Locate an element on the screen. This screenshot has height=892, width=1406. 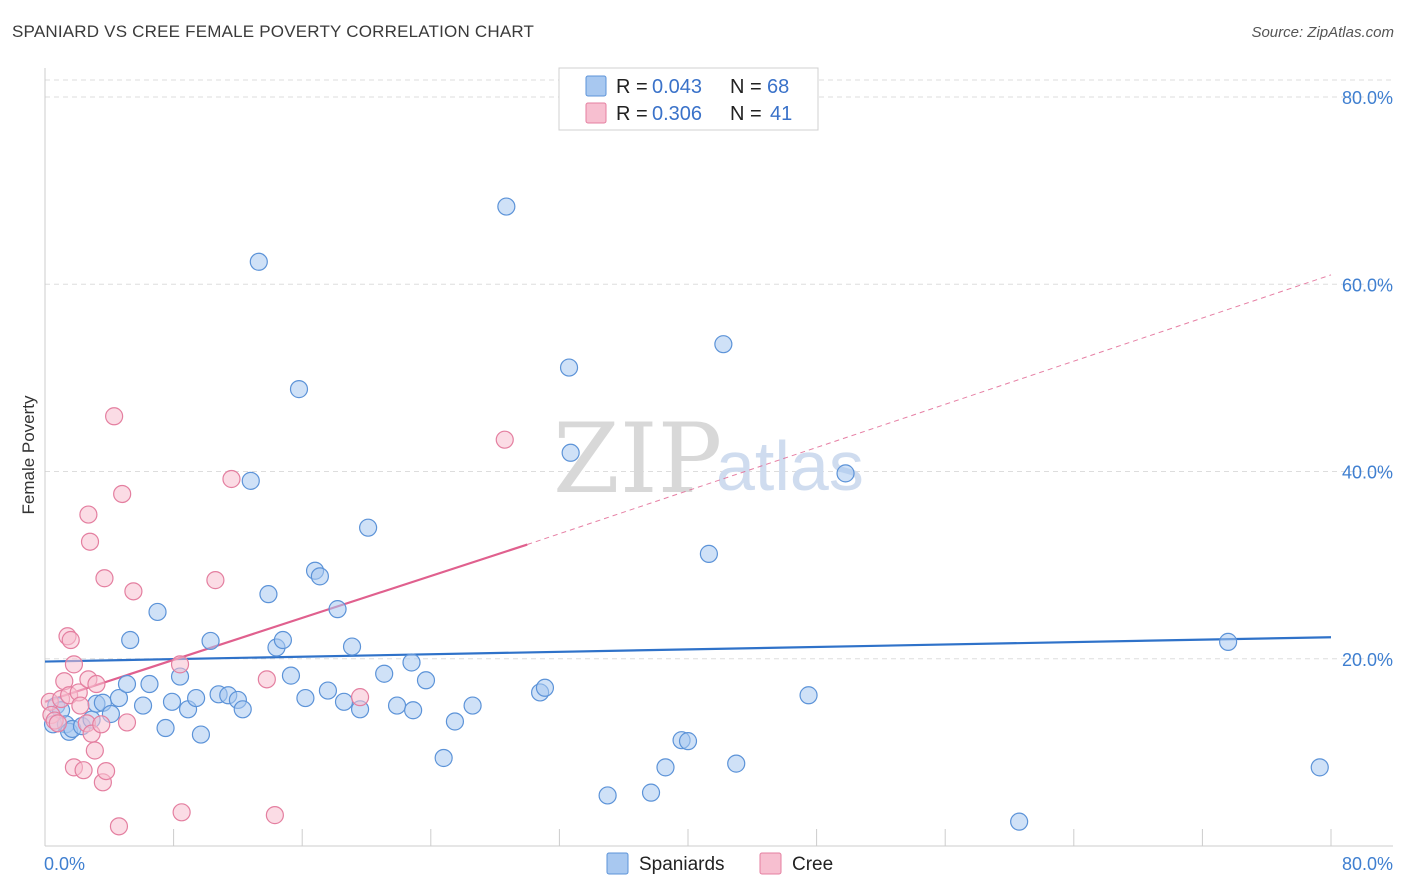
y-tick-label: 60.0% is located at coordinates (1367, 285).